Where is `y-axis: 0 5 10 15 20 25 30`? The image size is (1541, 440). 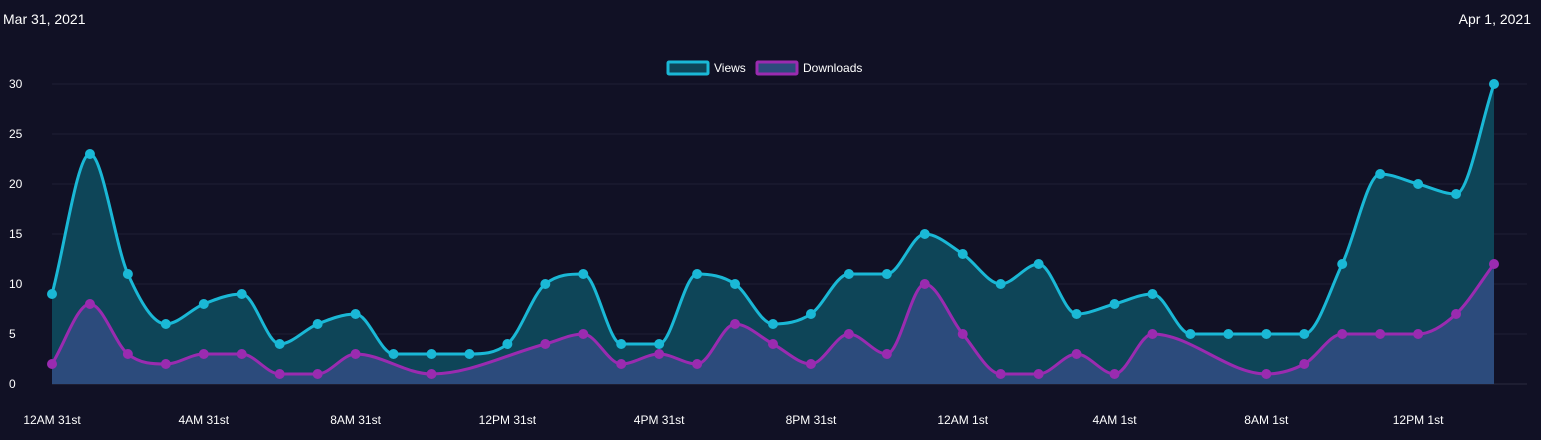 y-axis: 0 5 10 15 20 25 30 is located at coordinates (16, 234).